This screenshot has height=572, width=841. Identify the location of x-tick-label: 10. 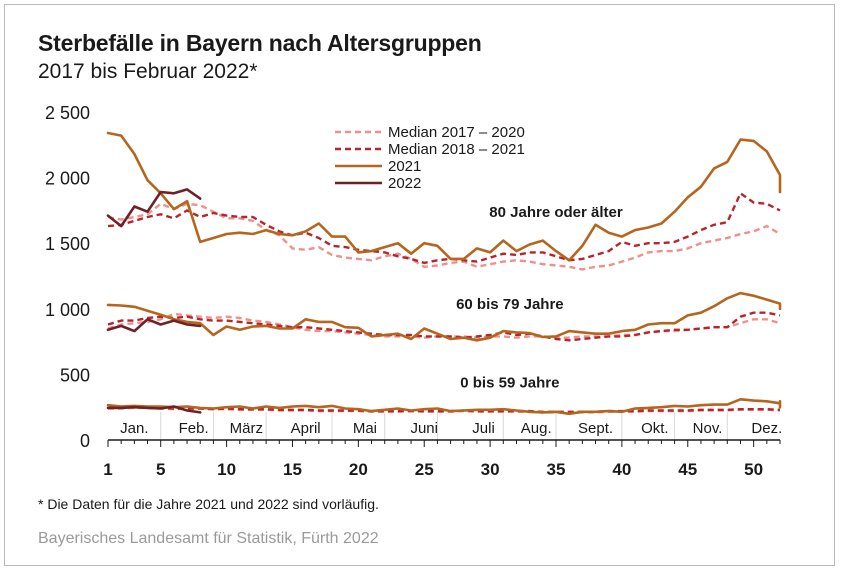
(226, 469).